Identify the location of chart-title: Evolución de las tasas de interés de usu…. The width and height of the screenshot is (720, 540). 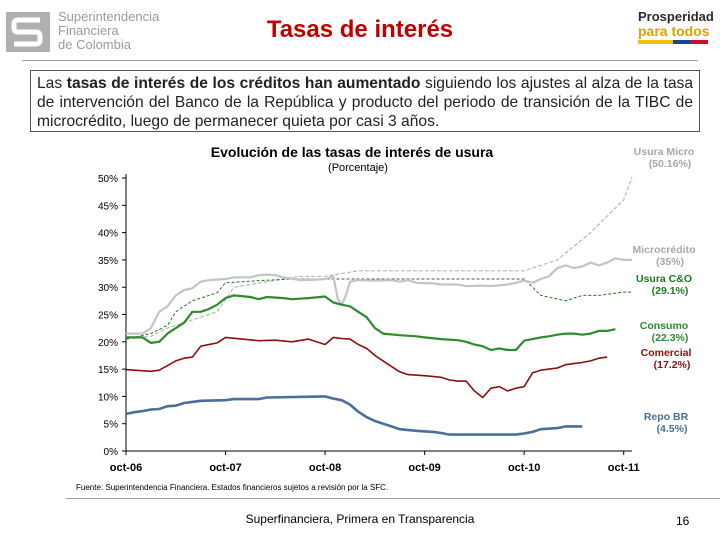
(352, 152).